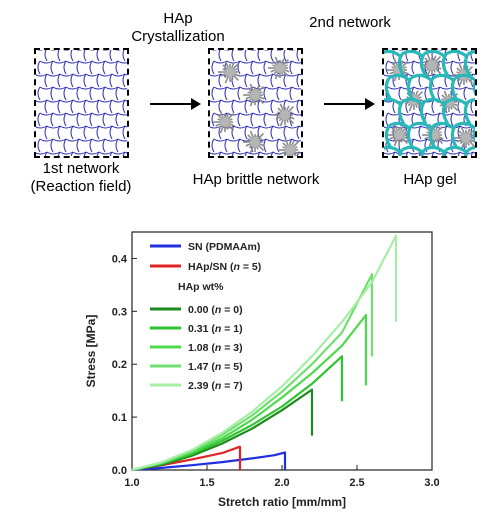  Describe the element at coordinates (119, 418) in the screenshot. I see `y-tick-label: 0.1` at that location.